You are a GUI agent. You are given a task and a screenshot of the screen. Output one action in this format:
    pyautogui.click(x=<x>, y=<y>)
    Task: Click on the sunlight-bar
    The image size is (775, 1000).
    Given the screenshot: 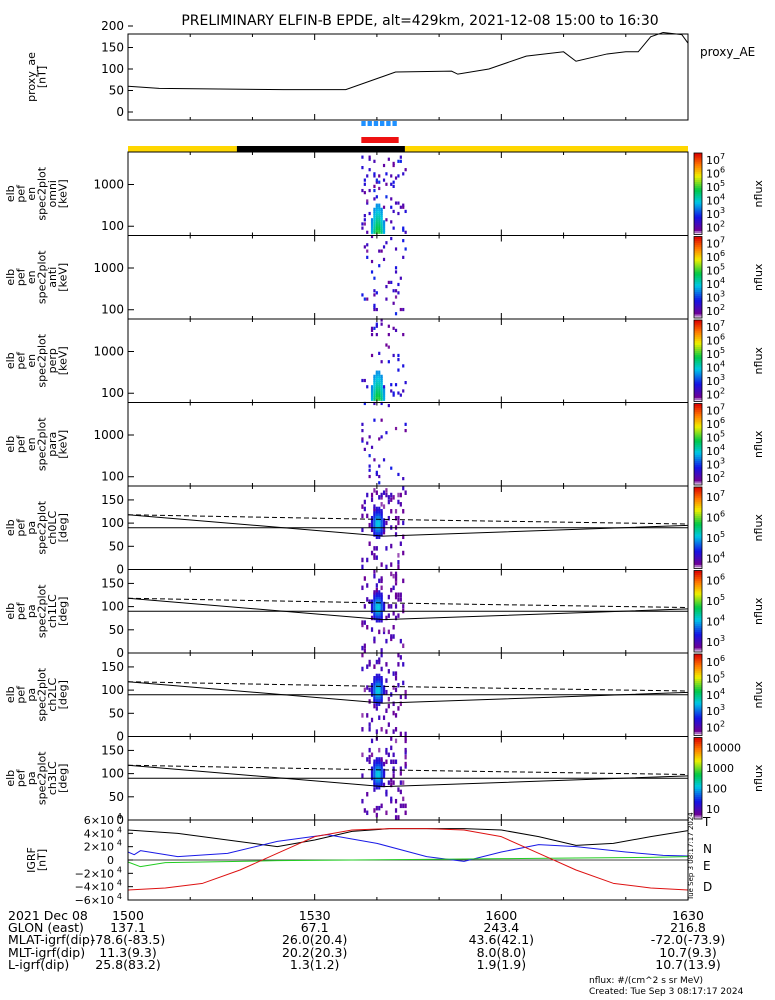 What is the action you would take?
    pyautogui.click(x=182, y=149)
    